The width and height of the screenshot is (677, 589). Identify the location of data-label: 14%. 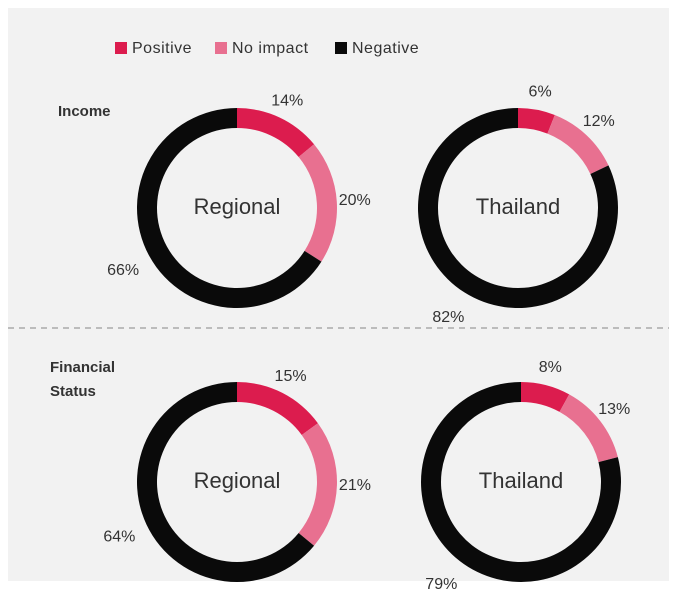
(287, 100).